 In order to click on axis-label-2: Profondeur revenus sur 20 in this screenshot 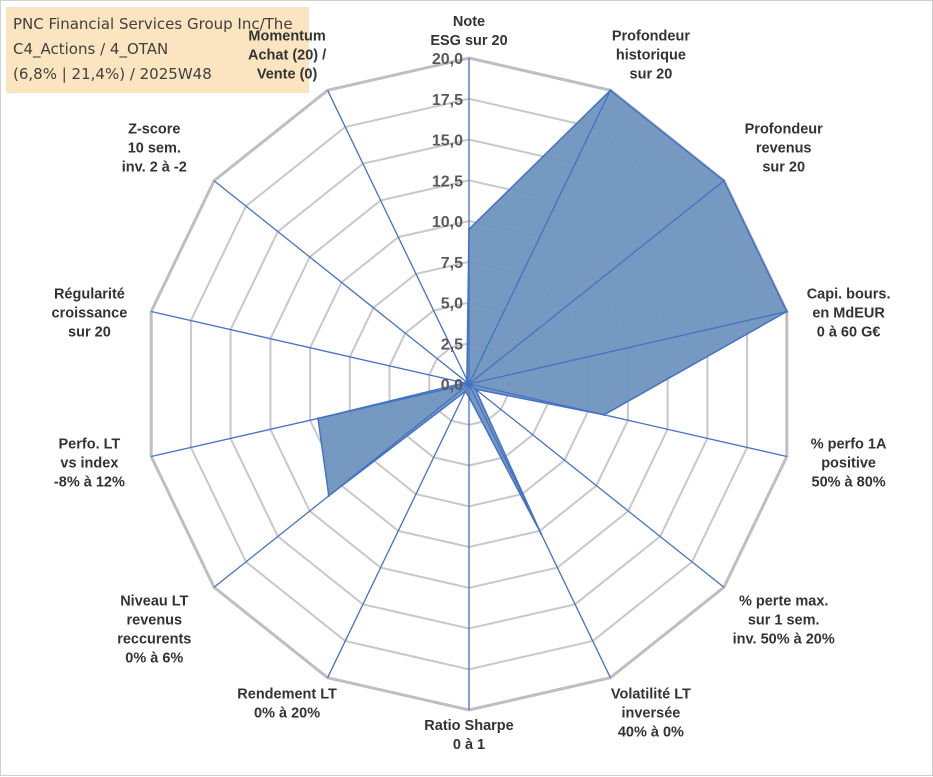, I will do `click(784, 149)`.